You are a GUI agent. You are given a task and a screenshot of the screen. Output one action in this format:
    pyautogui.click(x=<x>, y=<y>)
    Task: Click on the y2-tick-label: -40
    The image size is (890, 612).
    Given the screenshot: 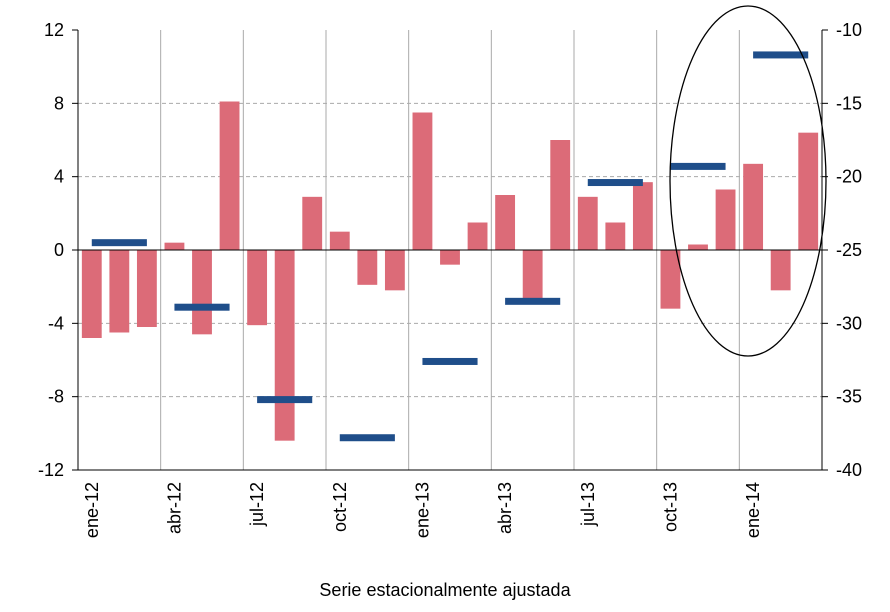 What is the action you would take?
    pyautogui.click(x=849, y=470)
    